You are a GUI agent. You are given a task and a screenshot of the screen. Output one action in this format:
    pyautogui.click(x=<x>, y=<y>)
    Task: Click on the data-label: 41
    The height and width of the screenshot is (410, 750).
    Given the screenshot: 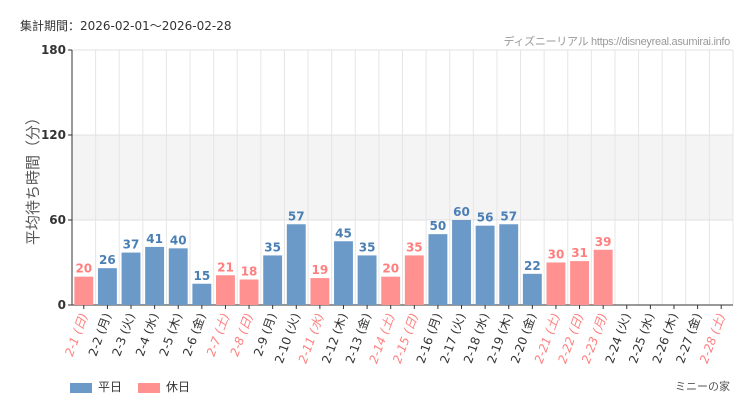 What is the action you would take?
    pyautogui.click(x=154, y=239)
    